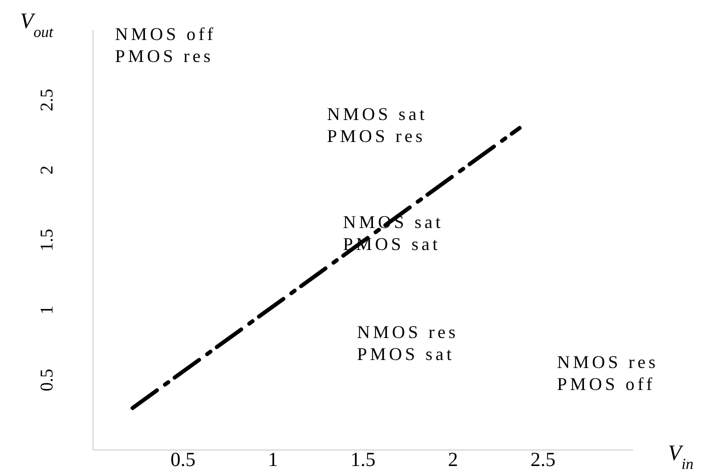 The height and width of the screenshot is (472, 707). I want to click on x-tick-label: 1, so click(273, 460).